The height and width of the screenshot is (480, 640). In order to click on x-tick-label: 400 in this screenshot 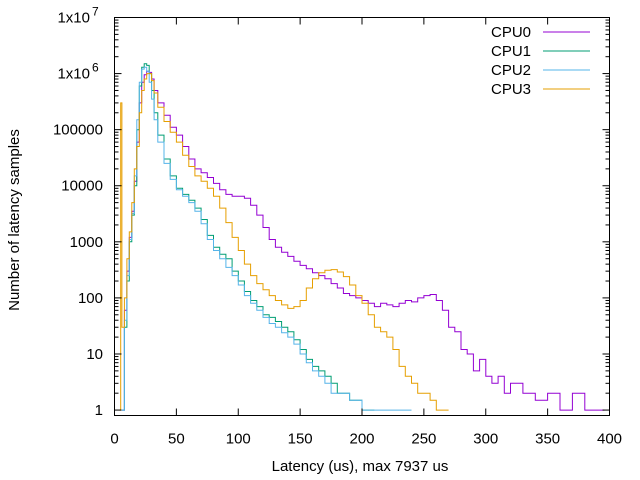, I will do `click(609, 439)`.